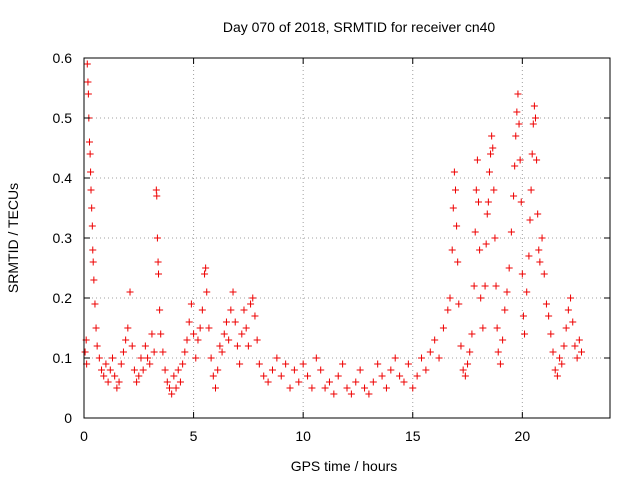  Describe the element at coordinates (305, 436) in the screenshot. I see `x-tick-labels: 0 5 10 15 20` at that location.